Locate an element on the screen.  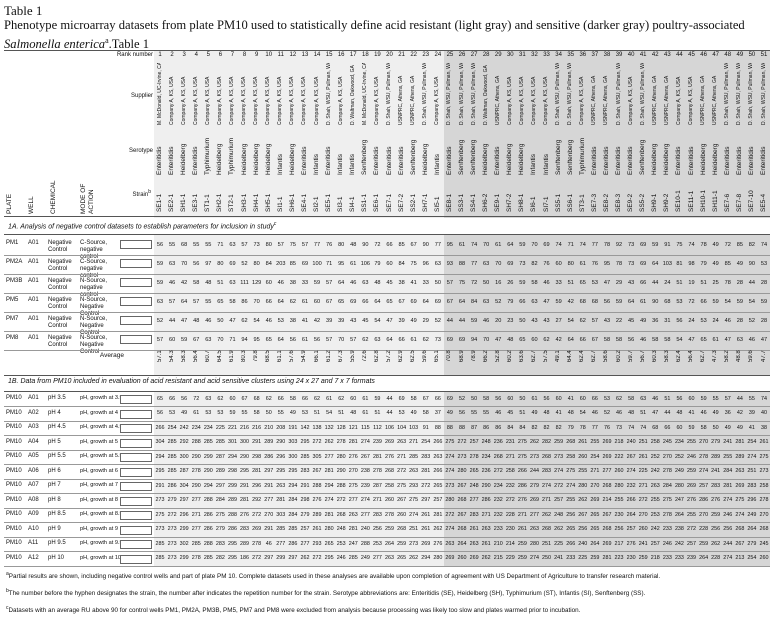
cell: 294 is located at coordinates (232, 456).